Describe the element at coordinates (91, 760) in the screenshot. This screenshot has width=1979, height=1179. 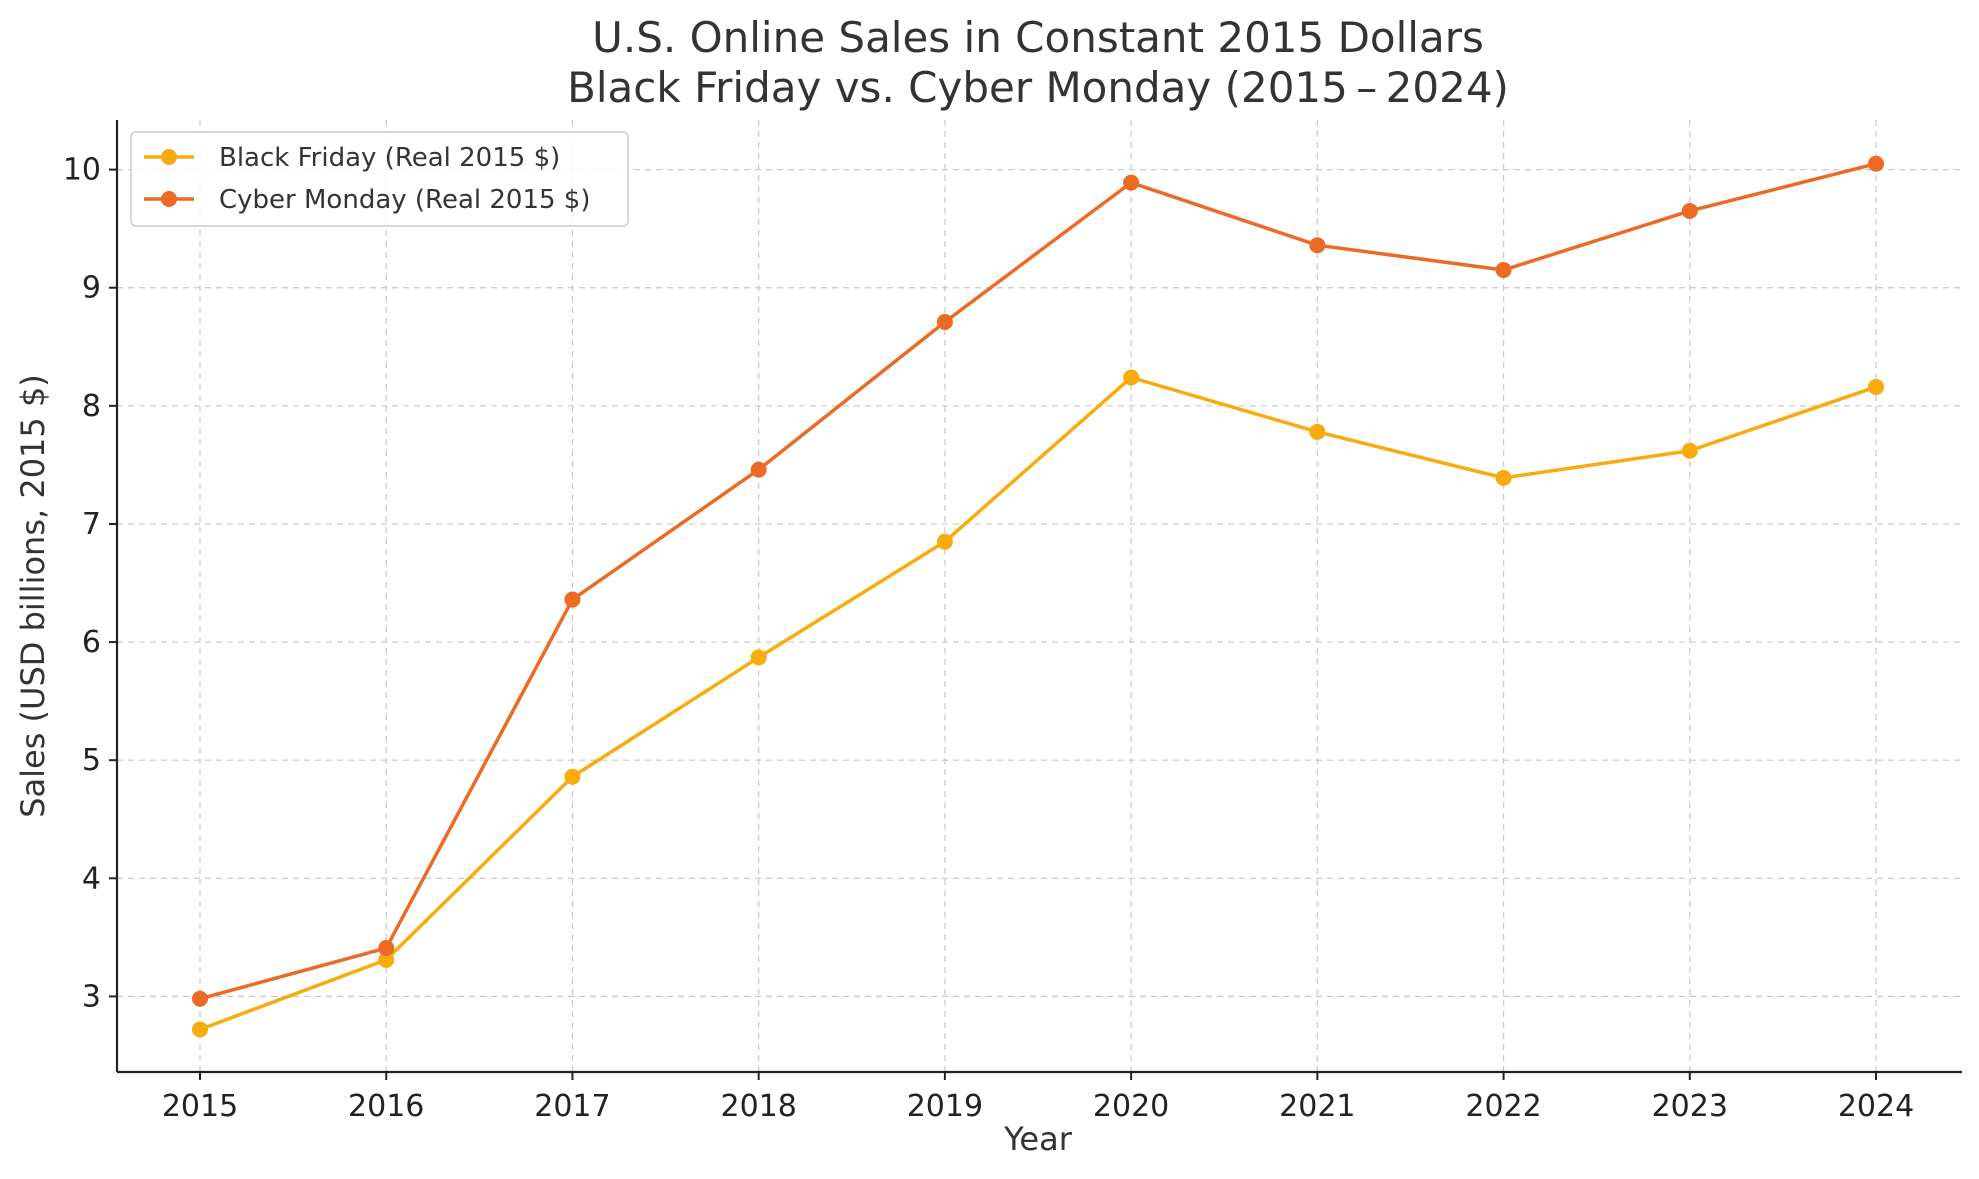
I see `y-tick-label: 5` at that location.